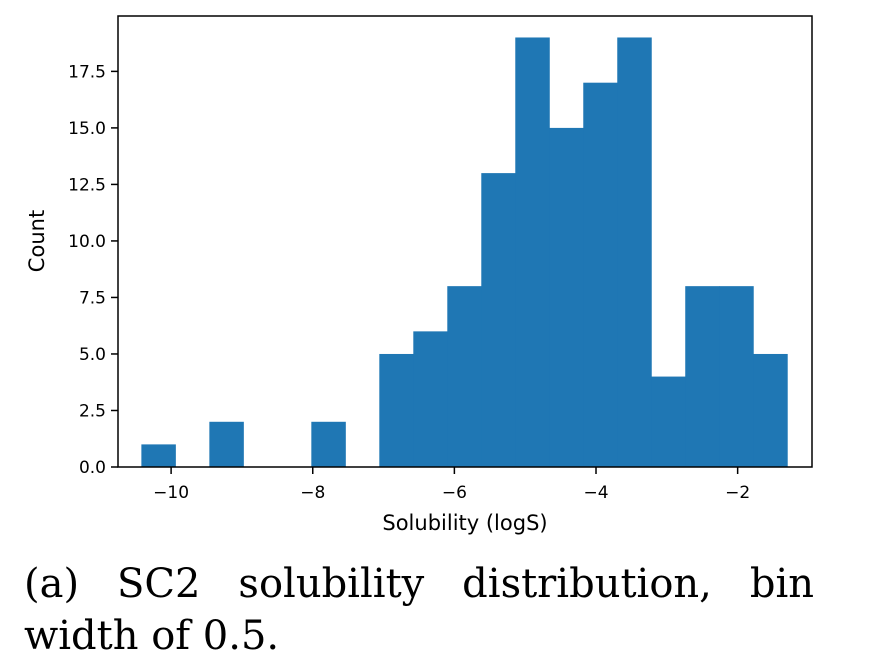 Image resolution: width=870 pixels, height=669 pixels. Describe the element at coordinates (87, 185) in the screenshot. I see `y-tick-label: 12.5` at that location.